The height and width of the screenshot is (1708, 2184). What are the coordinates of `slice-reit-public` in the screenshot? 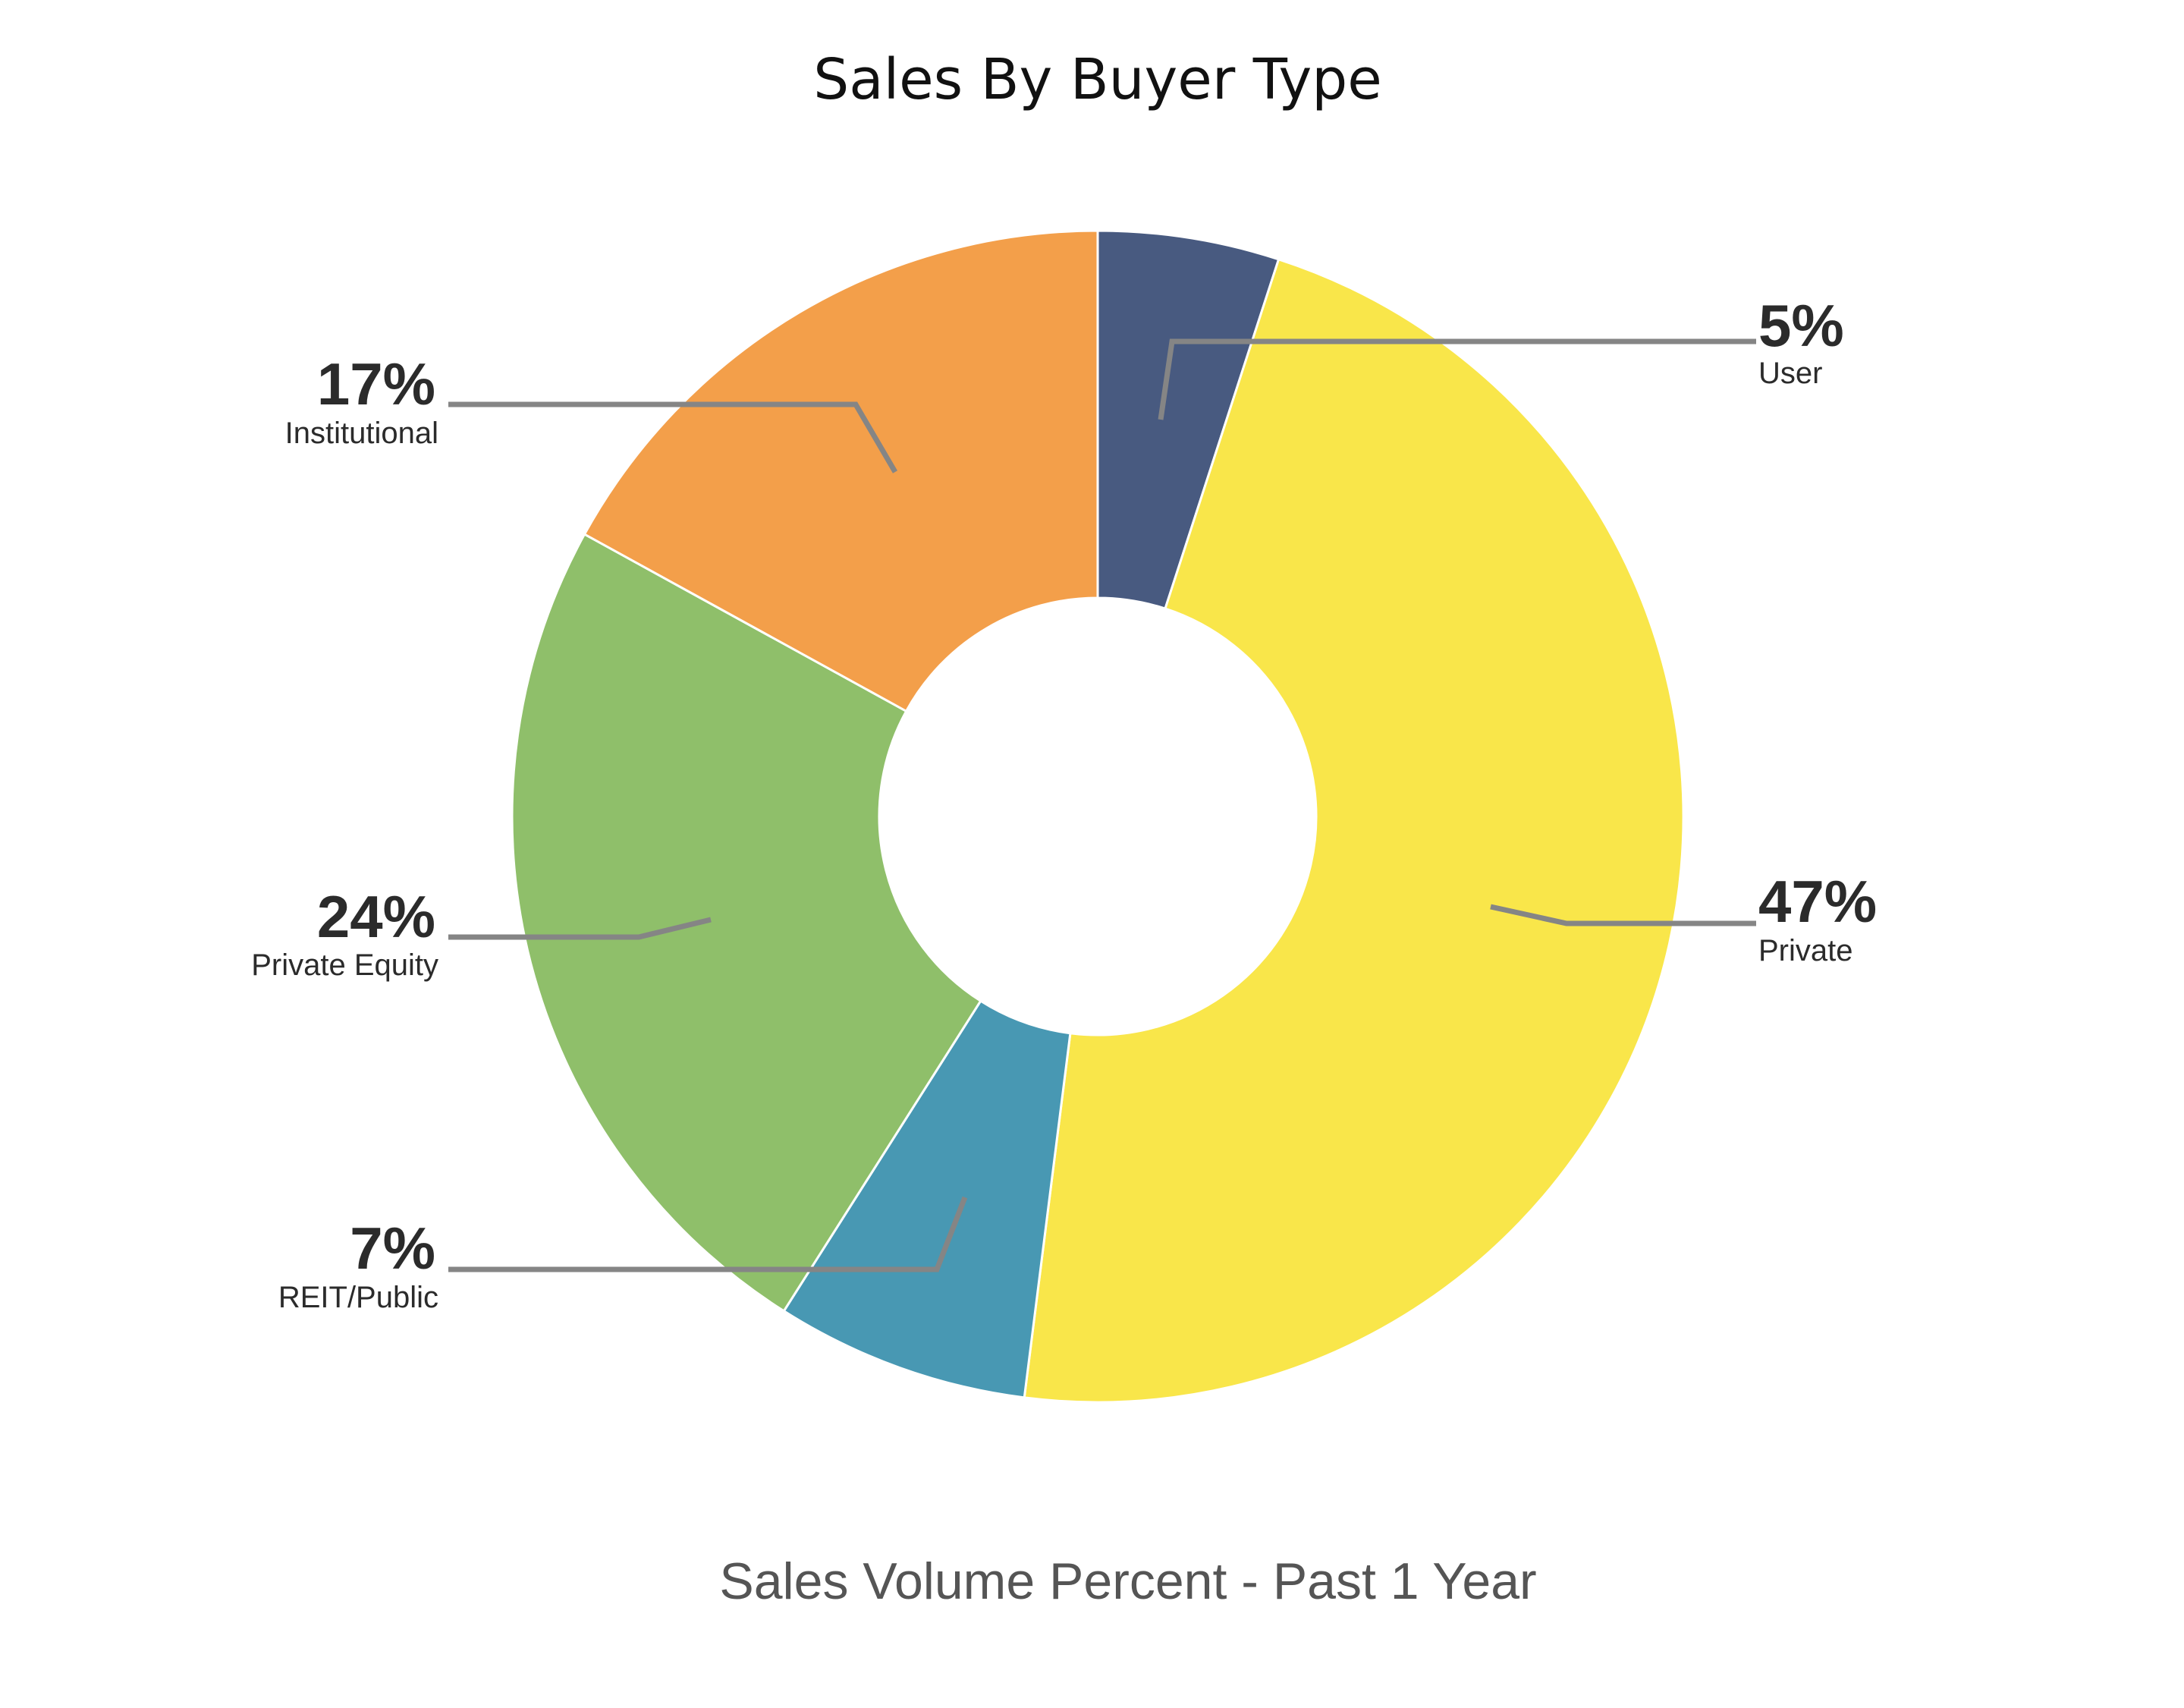 It's located at (927, 1199).